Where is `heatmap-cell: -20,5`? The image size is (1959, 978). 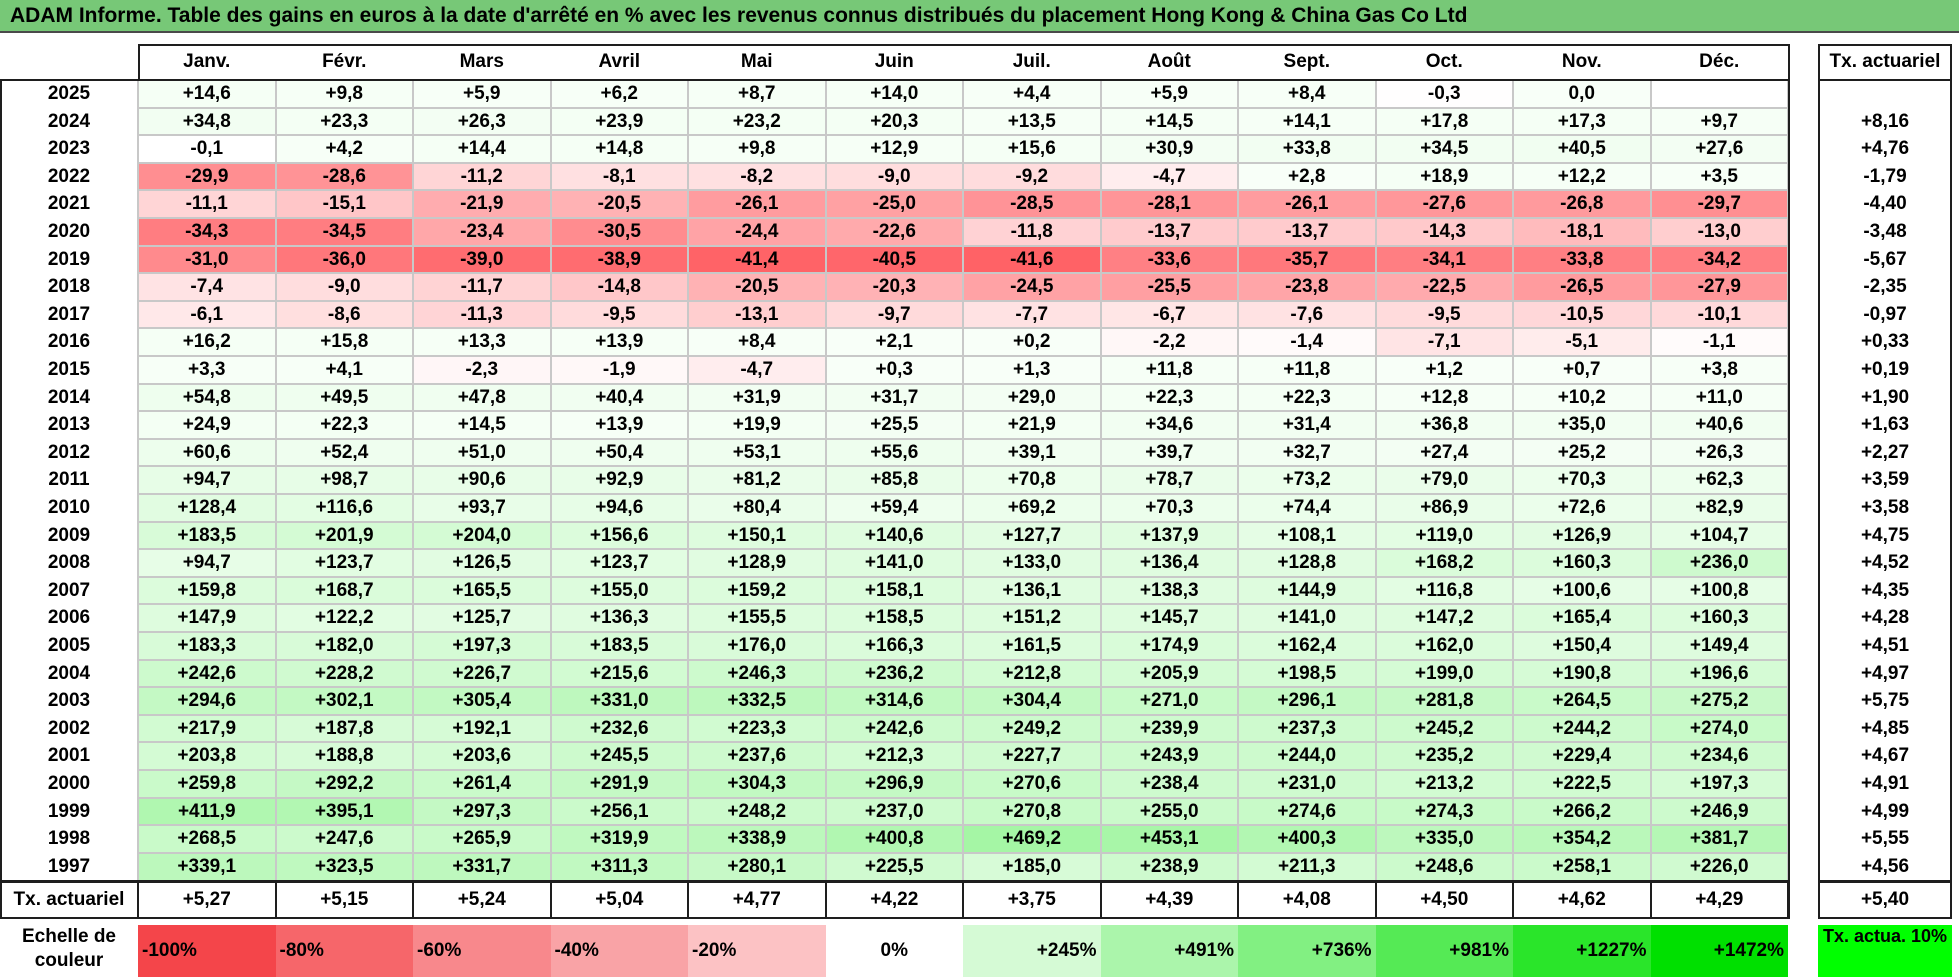
heatmap-cell: -20,5 is located at coordinates (757, 287).